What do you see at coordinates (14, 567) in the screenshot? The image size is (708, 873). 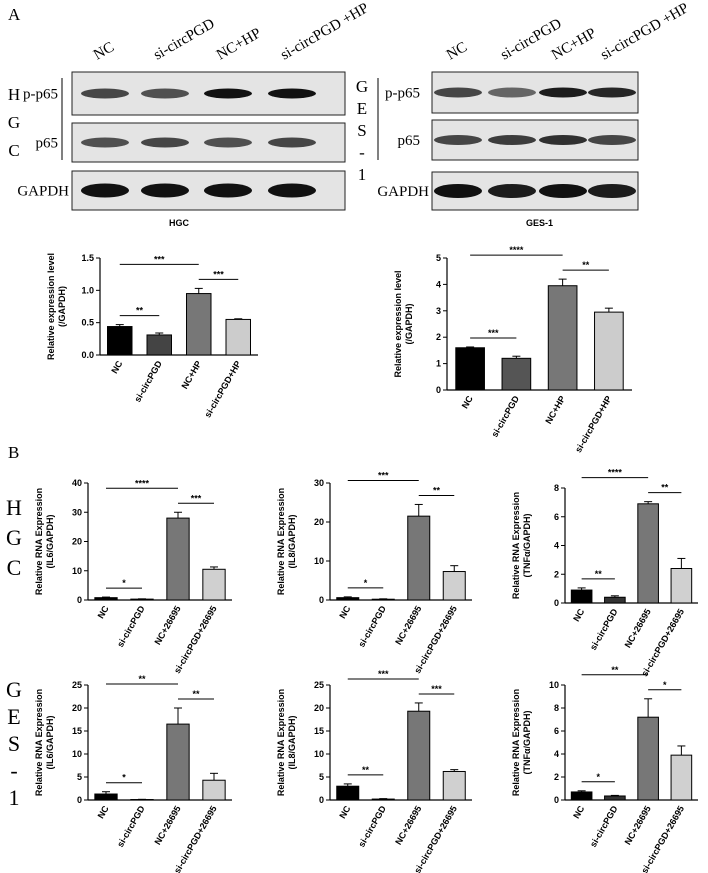 I see `side-label-letter: C` at bounding box center [14, 567].